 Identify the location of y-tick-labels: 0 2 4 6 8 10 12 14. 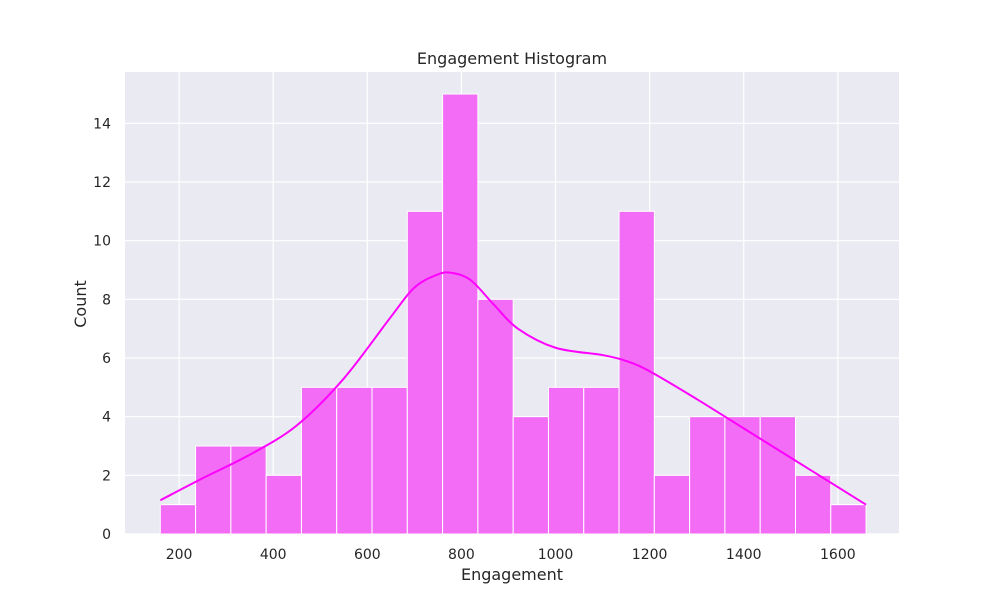
(102, 329).